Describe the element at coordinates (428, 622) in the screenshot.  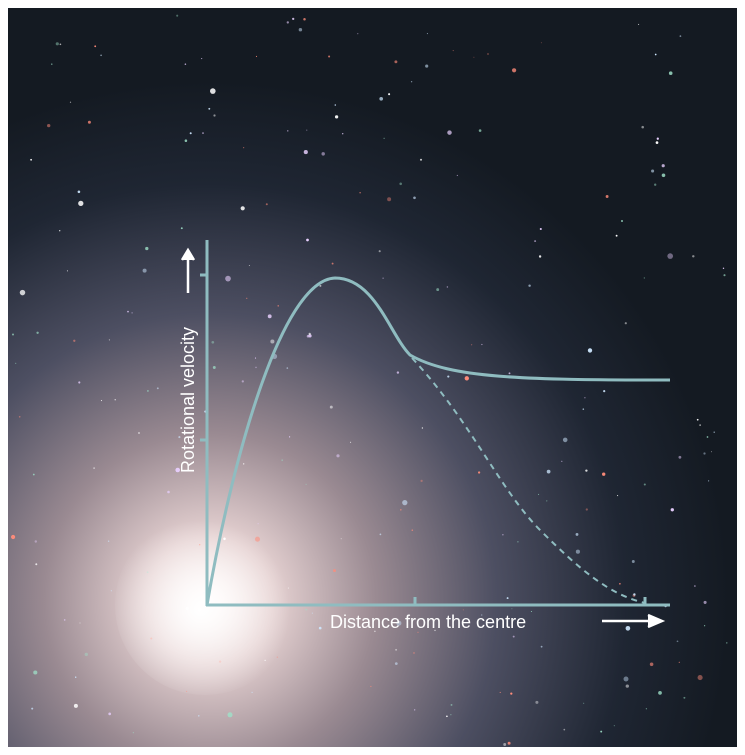
I see `x-axis-label: Distance from the centre` at that location.